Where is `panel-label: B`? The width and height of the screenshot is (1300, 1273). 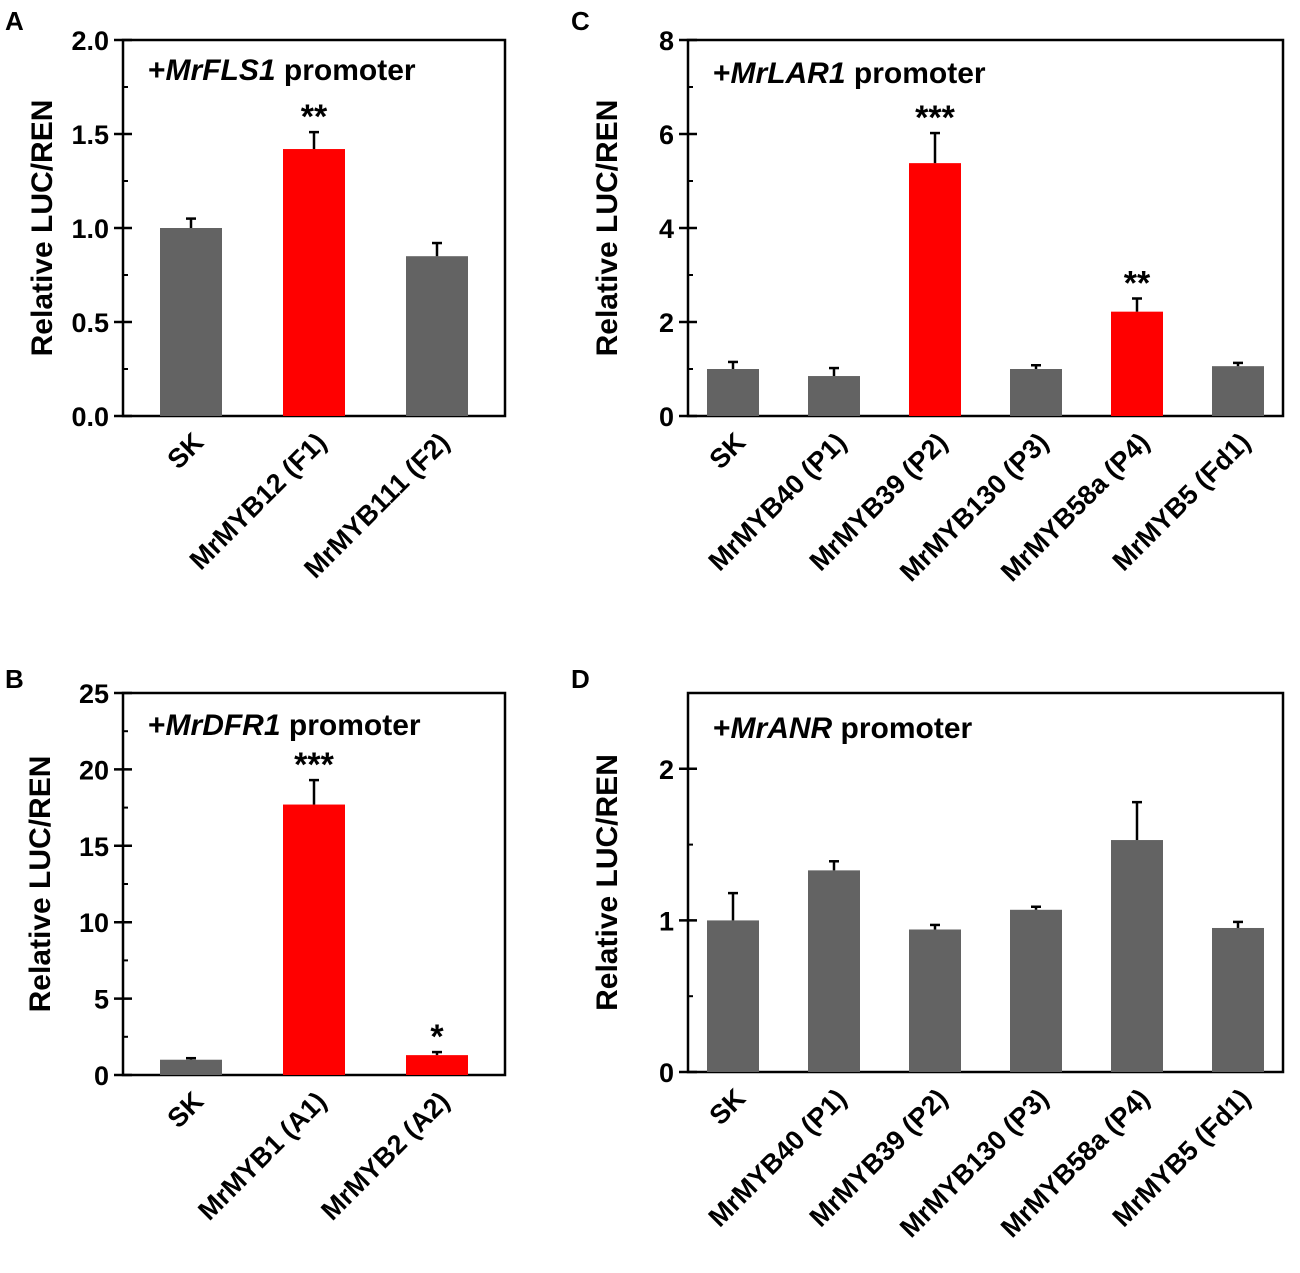
panel-label: B is located at coordinates (14, 679).